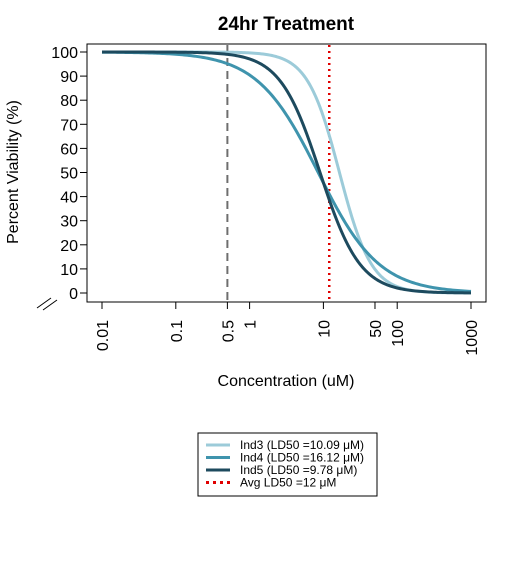 This screenshot has width=530, height=583. What do you see at coordinates (73, 294) in the screenshot?
I see `y-tick-label: 0` at bounding box center [73, 294].